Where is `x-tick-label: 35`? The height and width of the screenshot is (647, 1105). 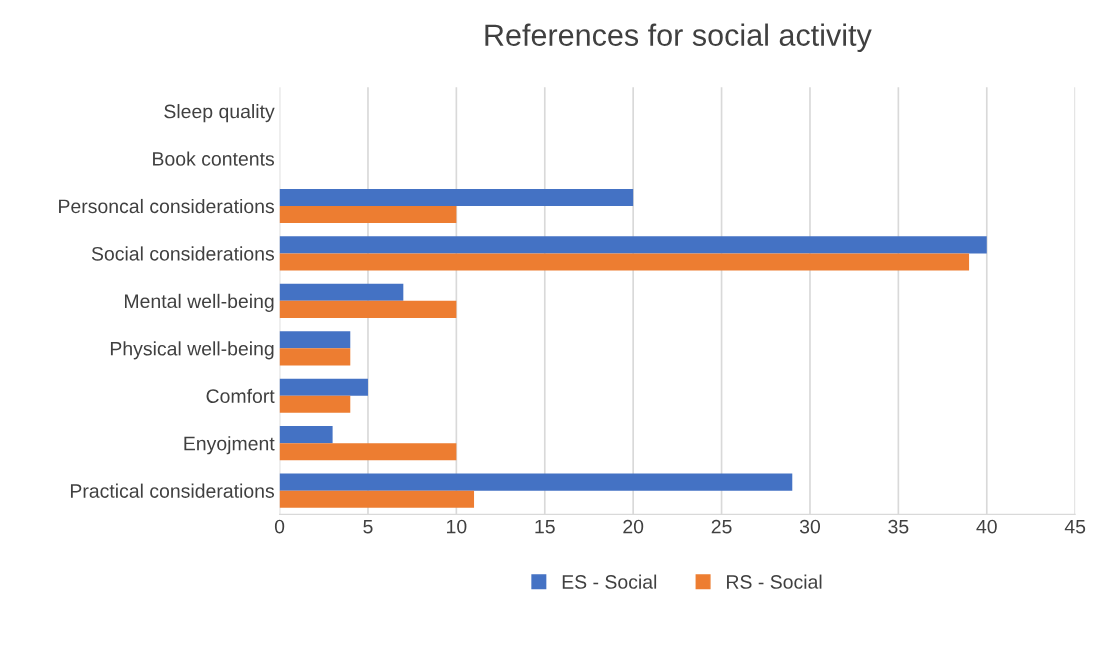
x-tick-label: 35 is located at coordinates (898, 526).